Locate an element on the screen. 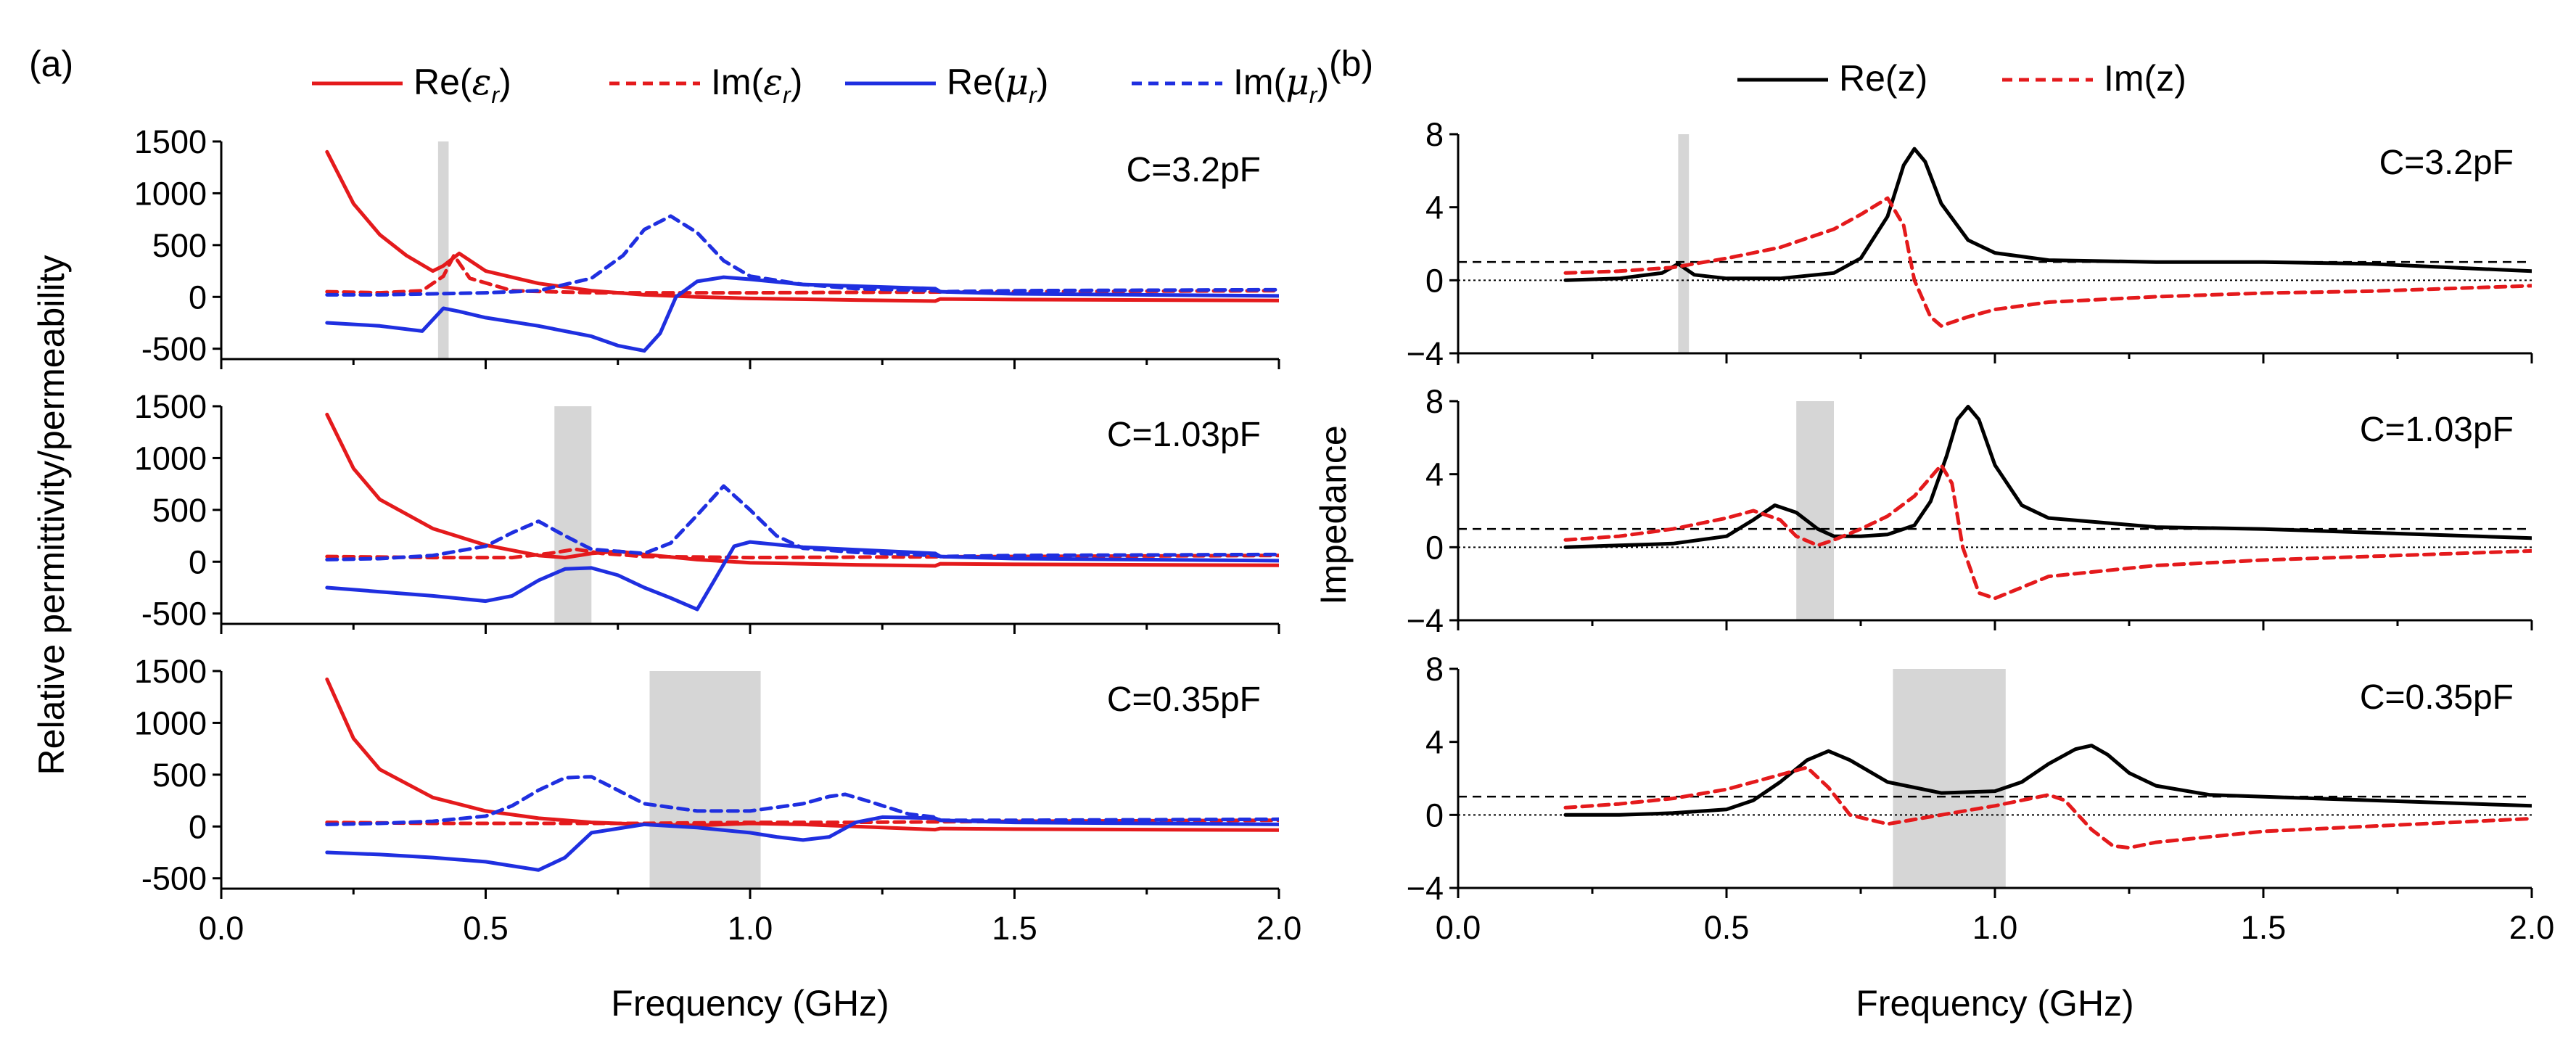  subplot-3: 1500 1000 500 0 -500 0.0 0.5 1.0 1.5 2.0 C=0.35pF is located at coordinates (717, 800).